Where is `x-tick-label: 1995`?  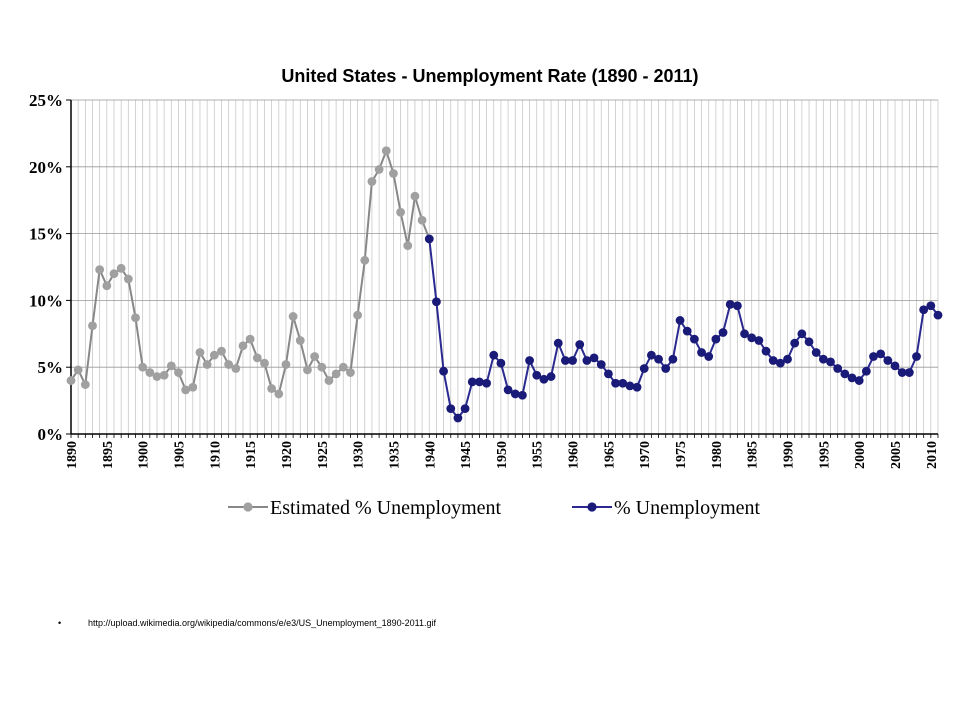
x-tick-label: 1995 is located at coordinates (824, 455).